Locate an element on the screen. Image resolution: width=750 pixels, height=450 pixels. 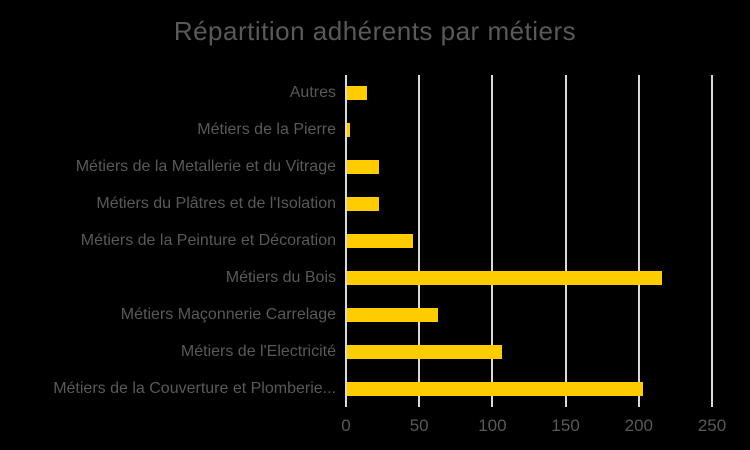
category-label: Métiers de l'Electricité is located at coordinates (258, 351).